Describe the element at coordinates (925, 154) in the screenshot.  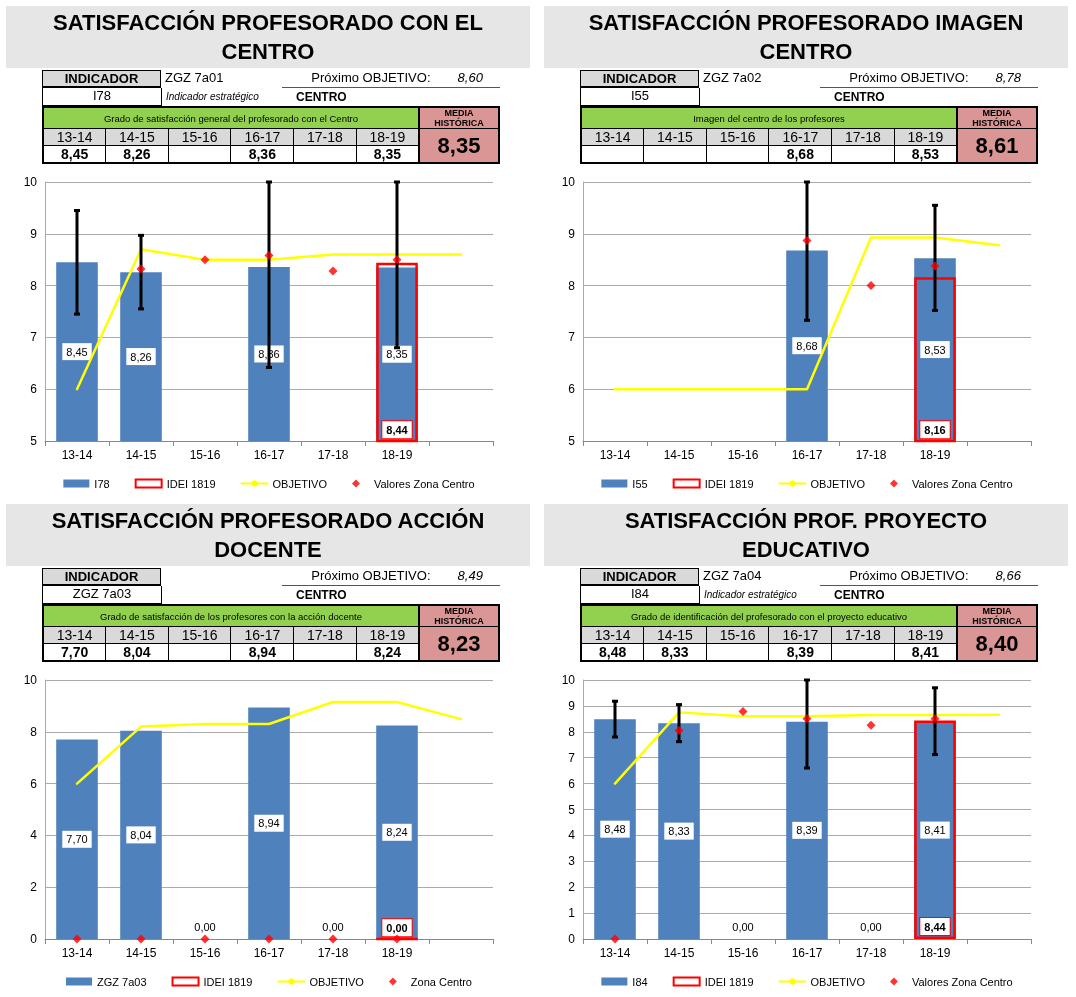
I see `text: 8,53` at that location.